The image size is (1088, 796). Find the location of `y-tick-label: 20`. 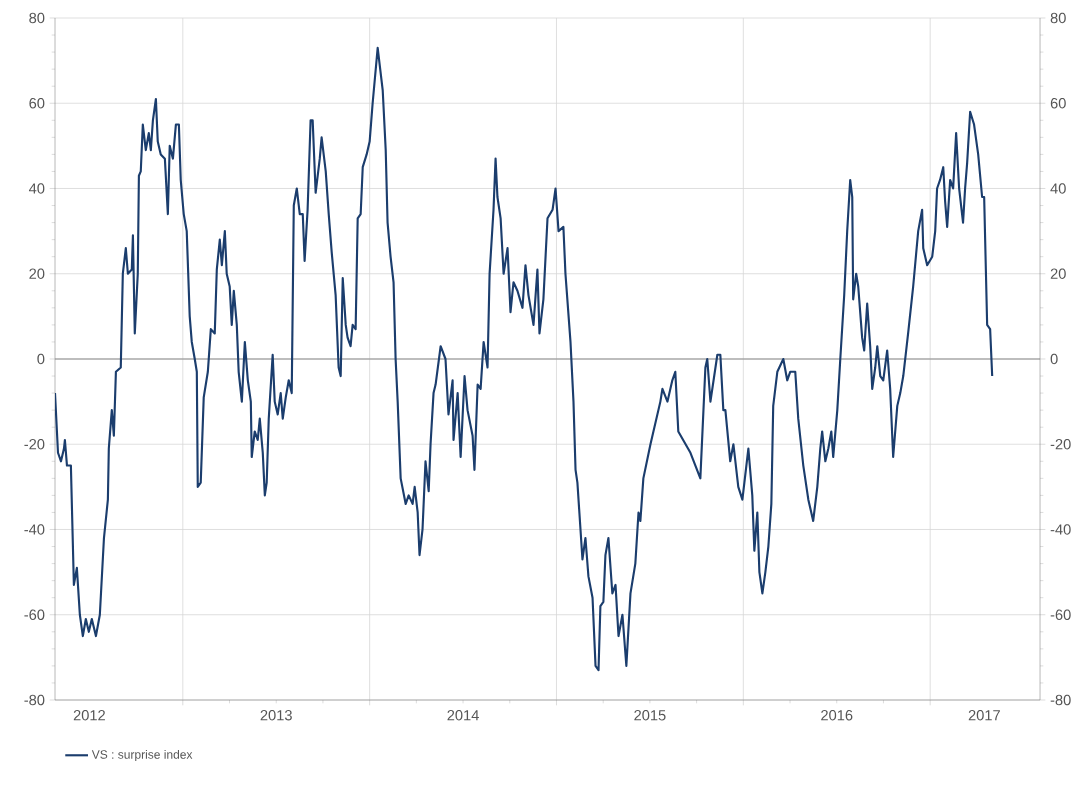

y-tick-label: 20 is located at coordinates (37, 273).